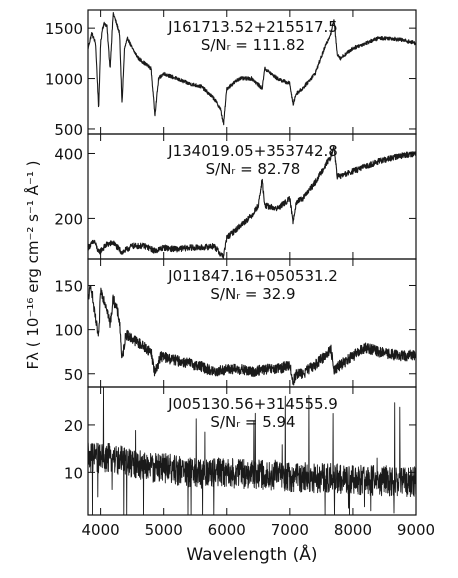 The image size is (458, 578). What do you see at coordinates (68, 286) in the screenshot?
I see `y-tick-label: 150` at bounding box center [68, 286].